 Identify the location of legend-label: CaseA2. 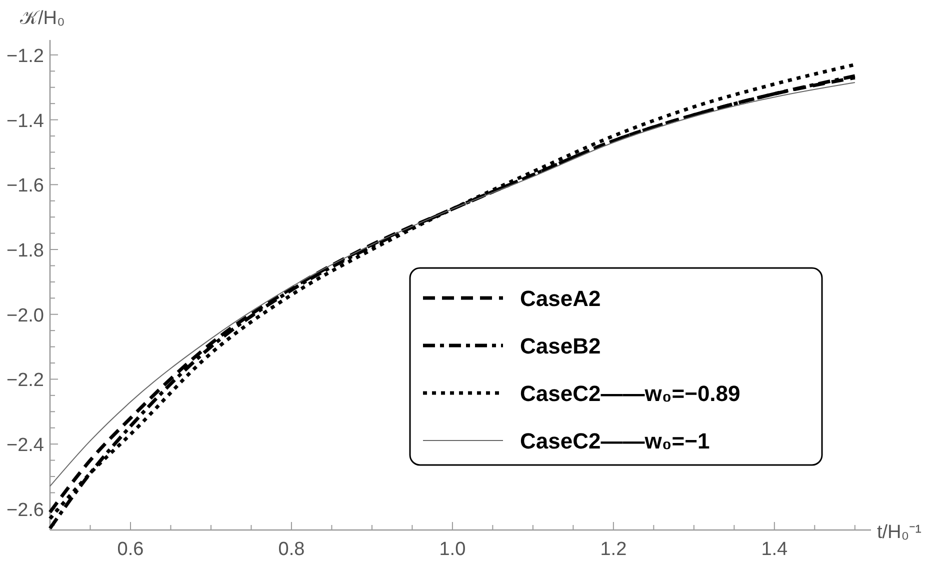
(560, 298).